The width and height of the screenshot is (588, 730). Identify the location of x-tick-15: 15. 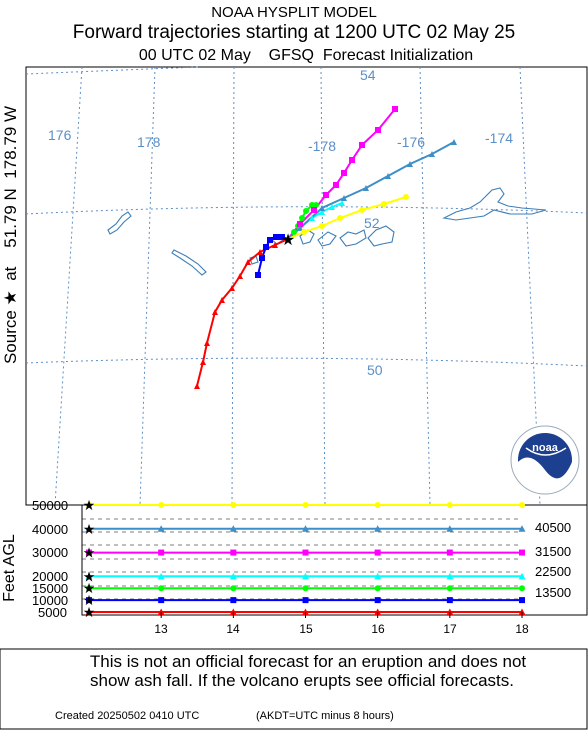
(306, 629).